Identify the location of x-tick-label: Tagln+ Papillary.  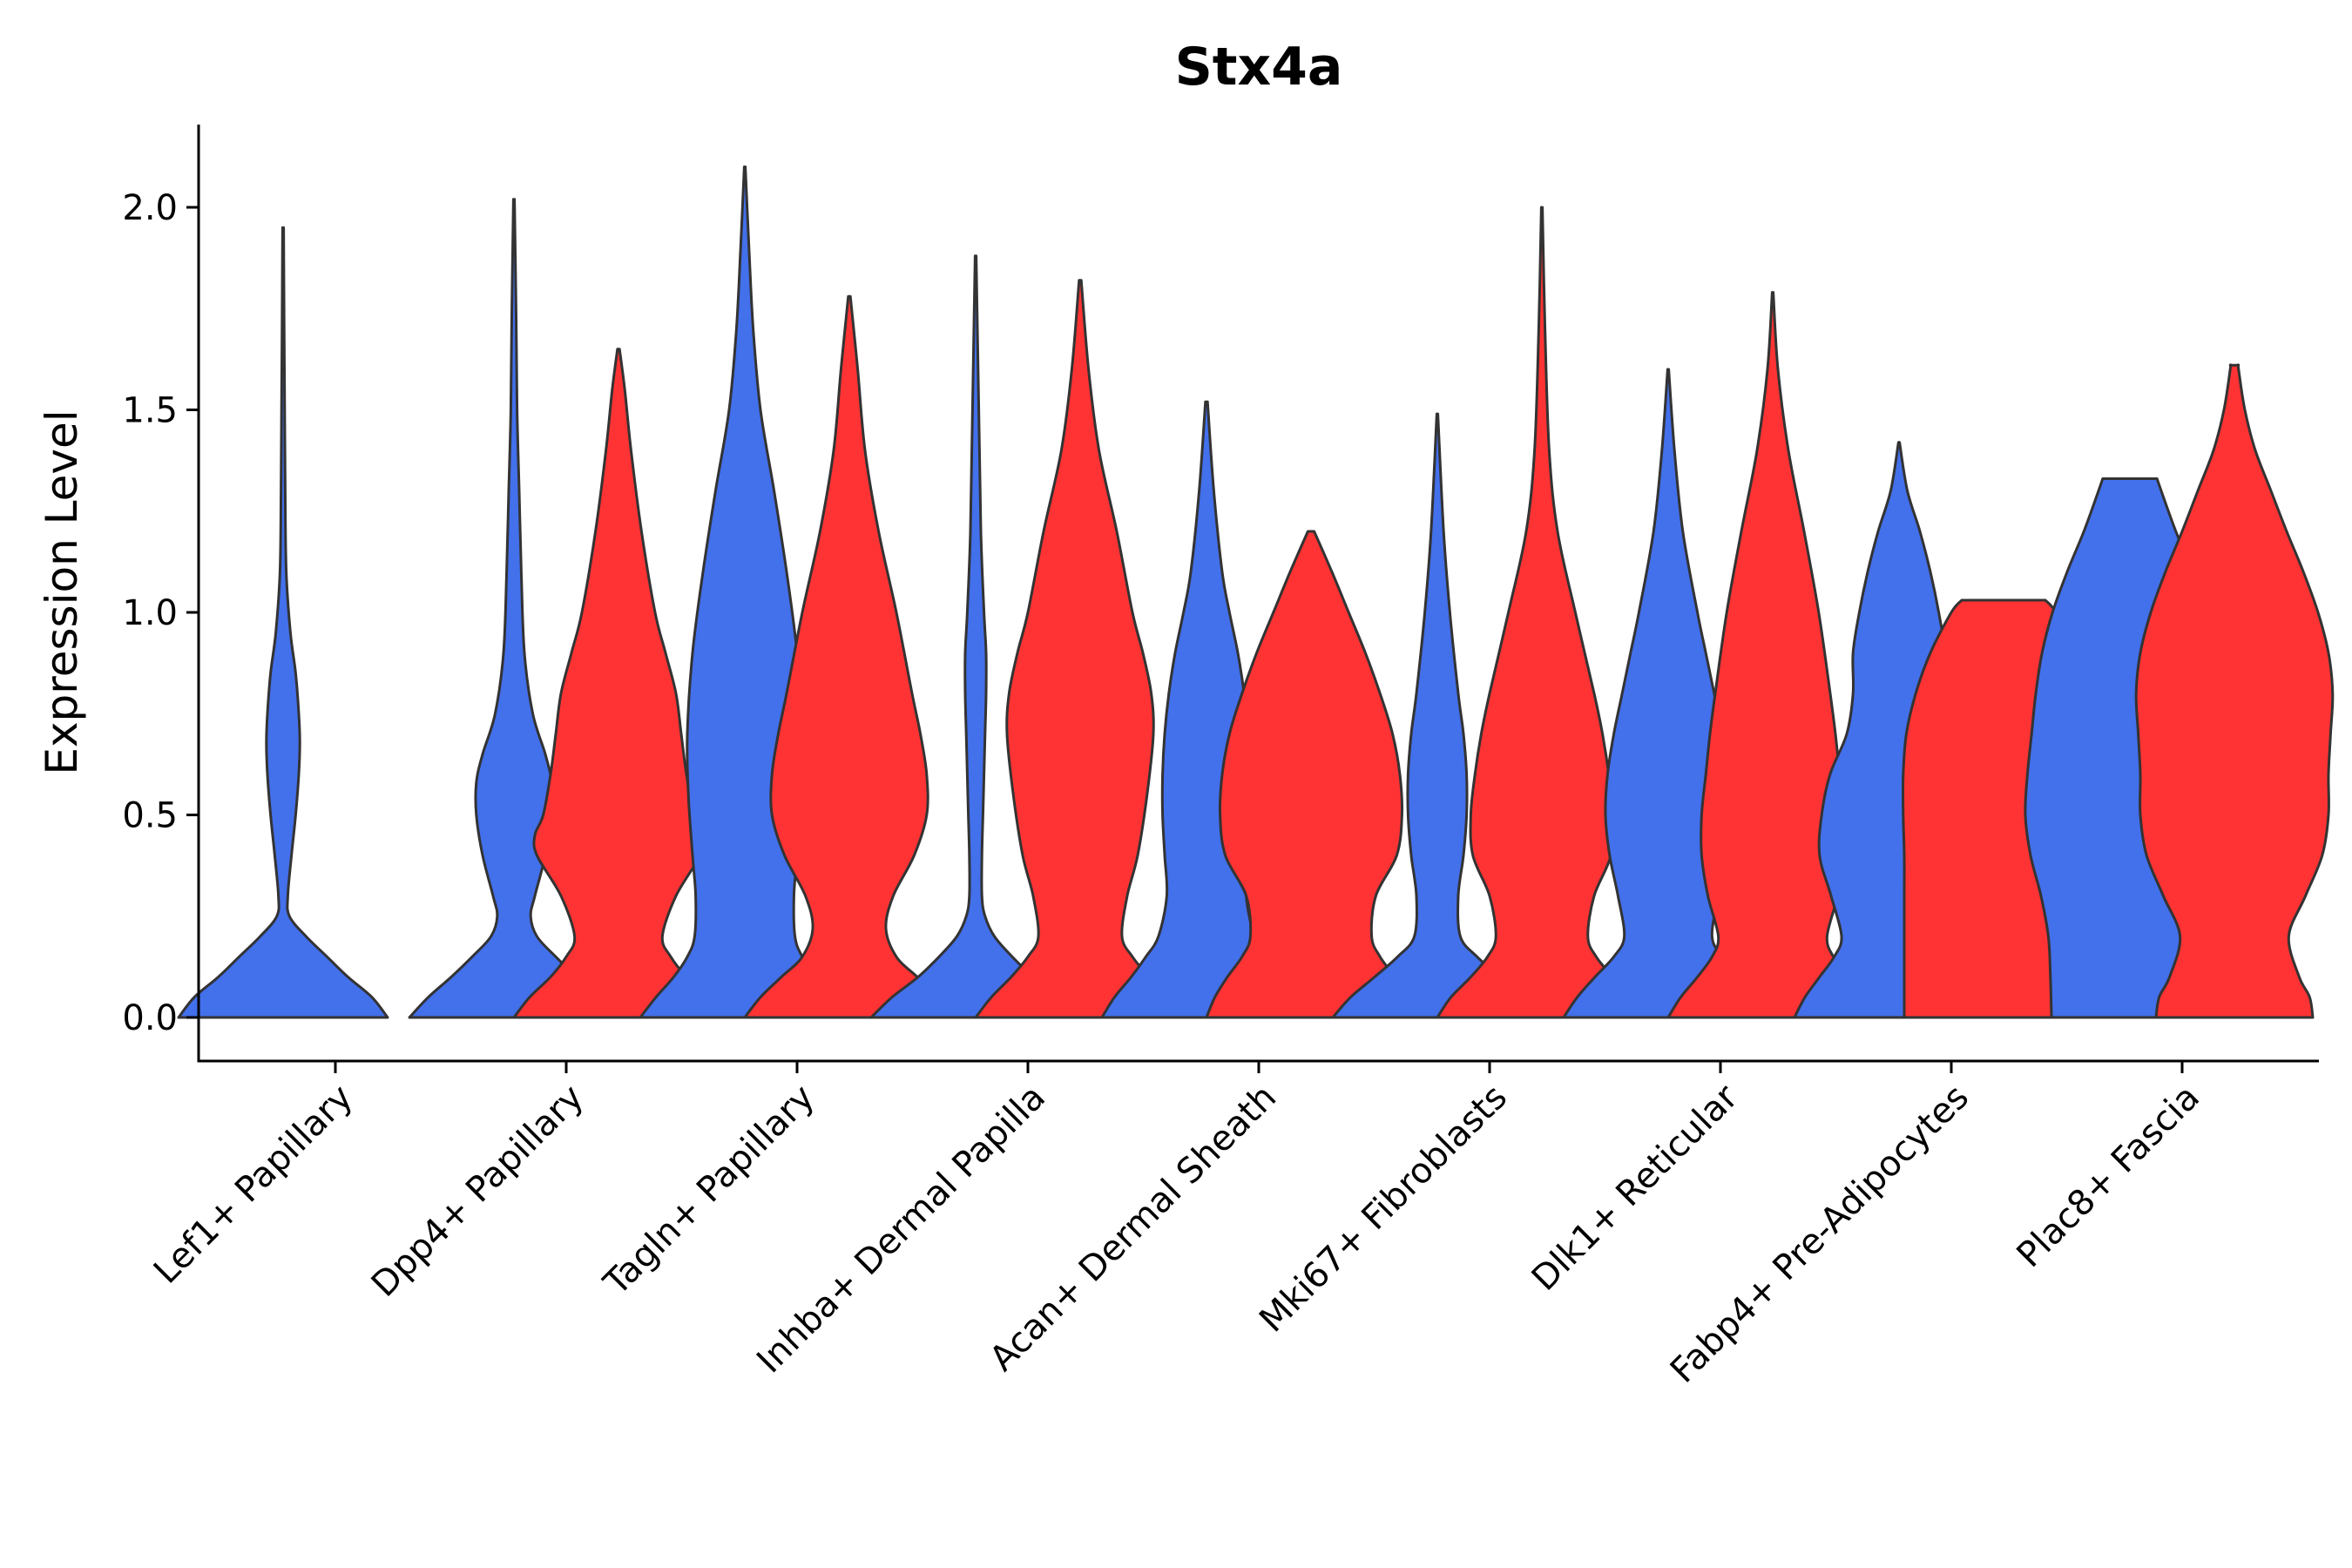
(709, 1191).